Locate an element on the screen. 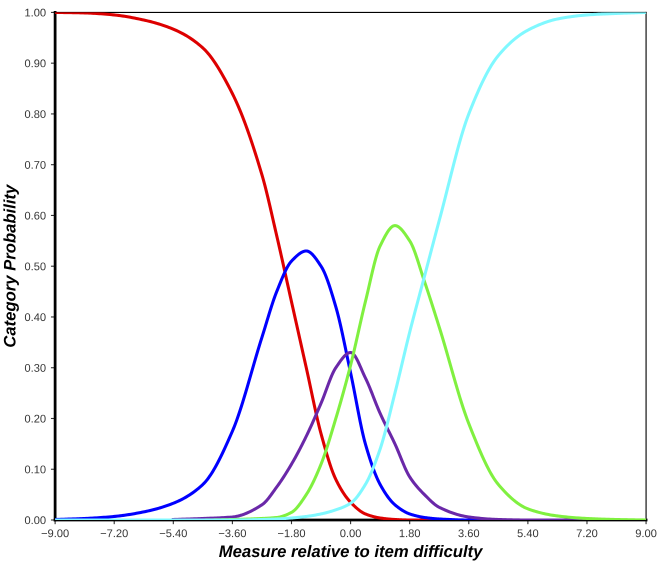 This screenshot has width=664, height=564. y-tick-label: 0.10 is located at coordinates (35, 470).